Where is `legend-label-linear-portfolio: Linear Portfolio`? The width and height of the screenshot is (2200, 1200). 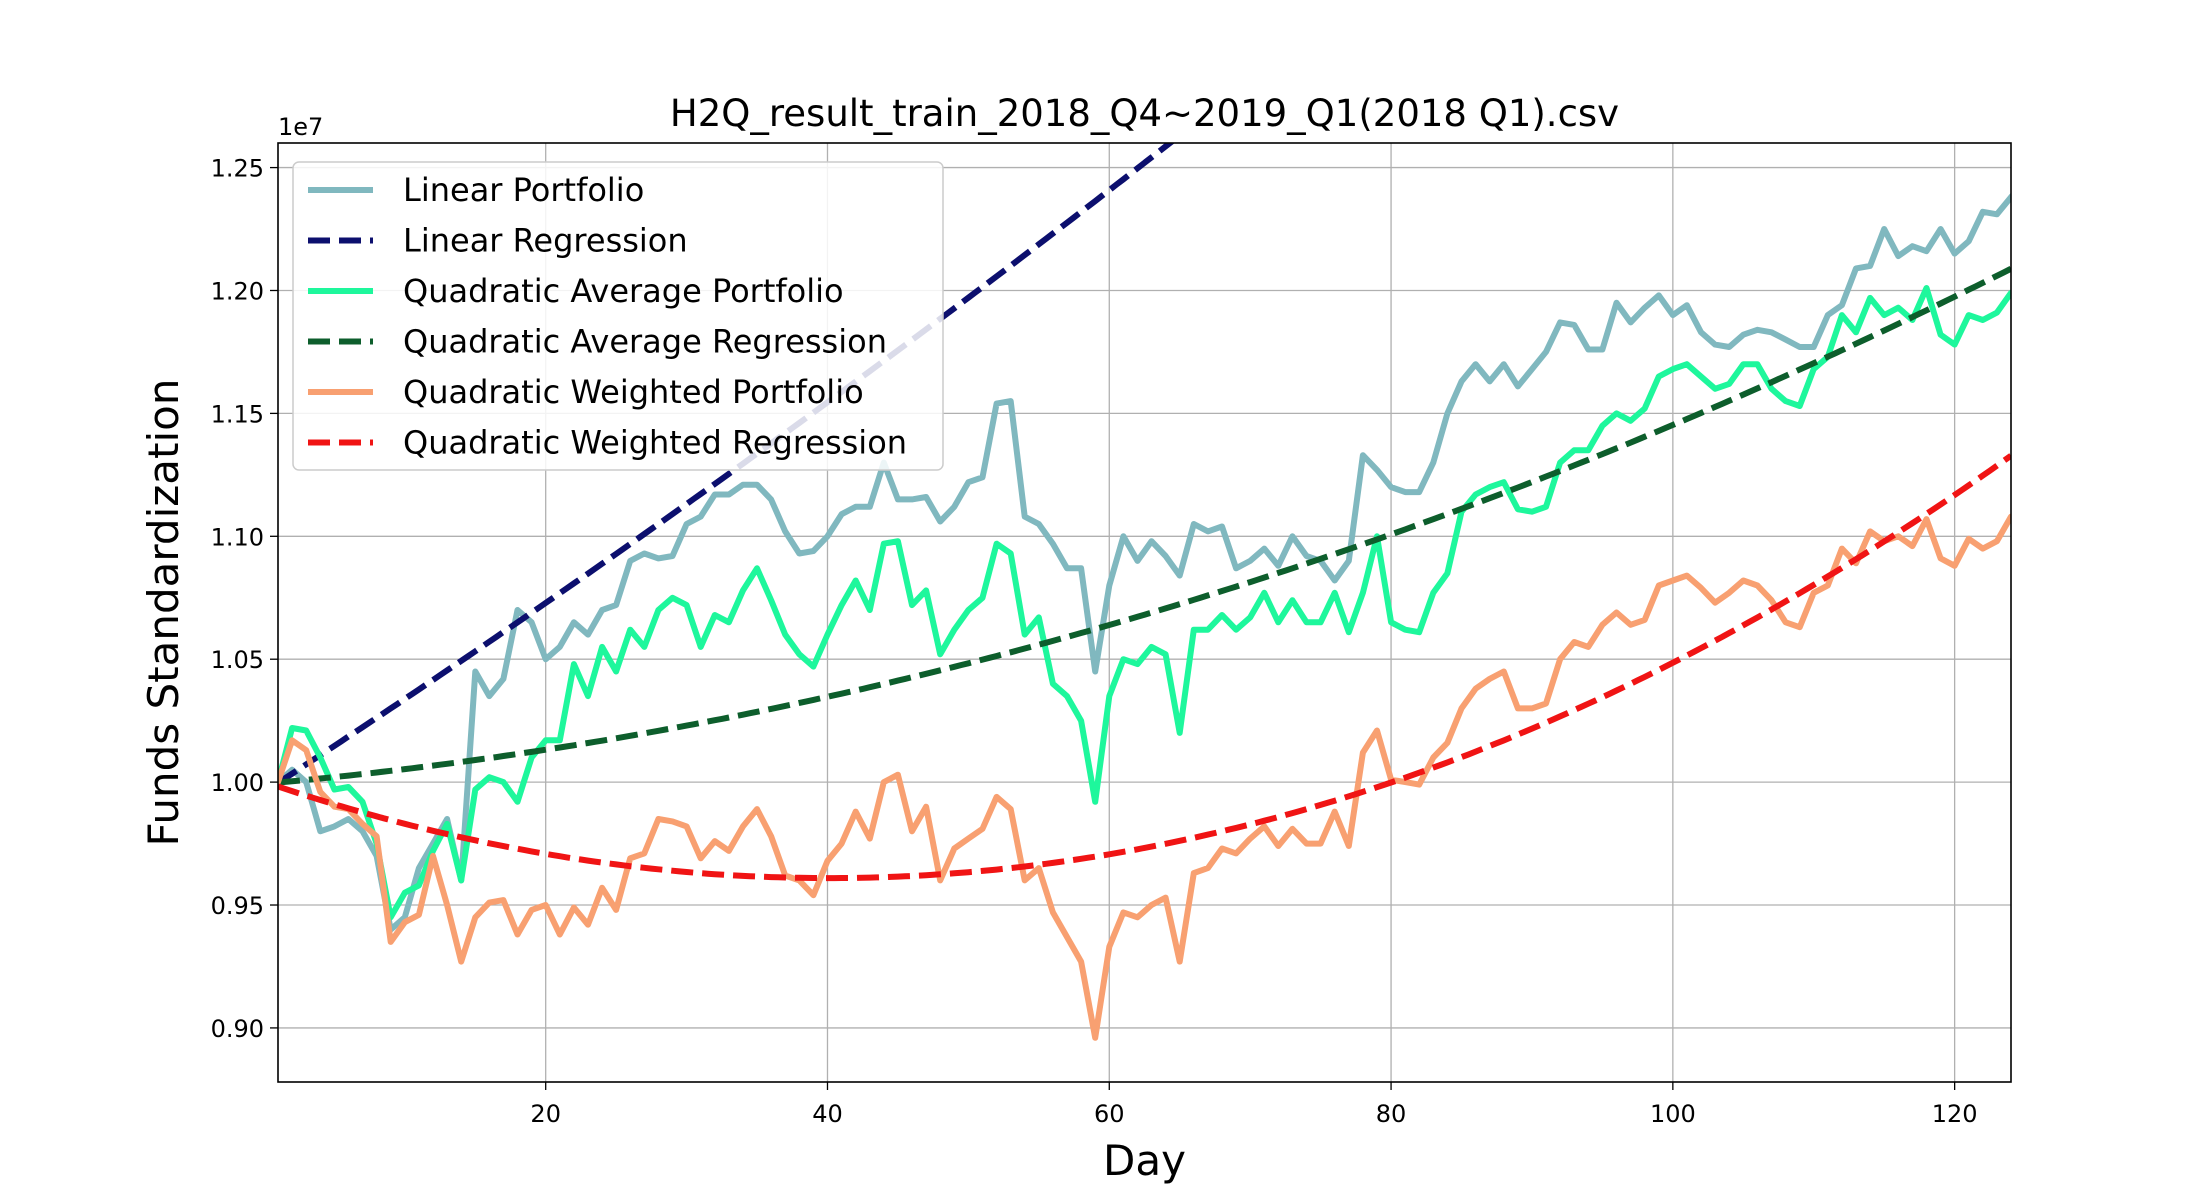 legend-label-linear-portfolio: Linear Portfolio is located at coordinates (523, 190).